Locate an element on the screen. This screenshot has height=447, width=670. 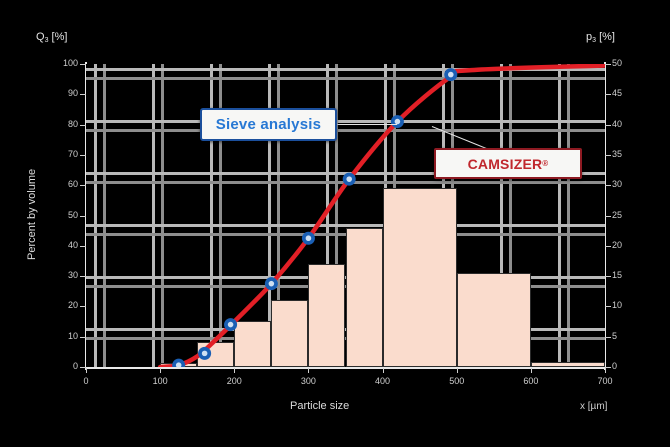
right-tick-label: 30 is located at coordinates (617, 184).